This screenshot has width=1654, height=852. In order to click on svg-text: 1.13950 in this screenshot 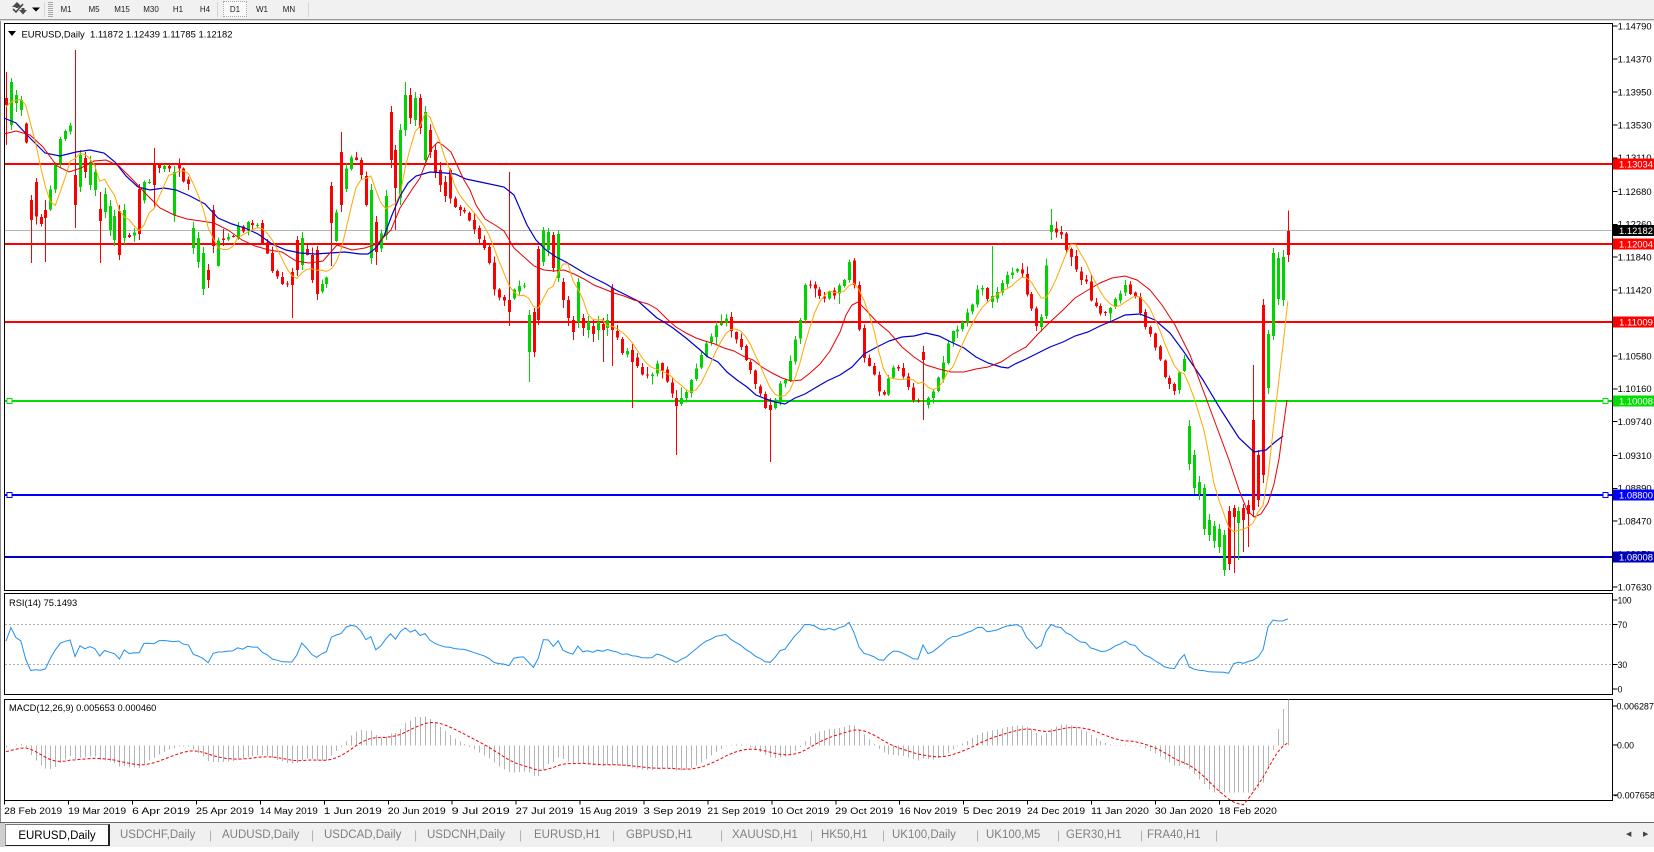, I will do `click(1635, 92)`.